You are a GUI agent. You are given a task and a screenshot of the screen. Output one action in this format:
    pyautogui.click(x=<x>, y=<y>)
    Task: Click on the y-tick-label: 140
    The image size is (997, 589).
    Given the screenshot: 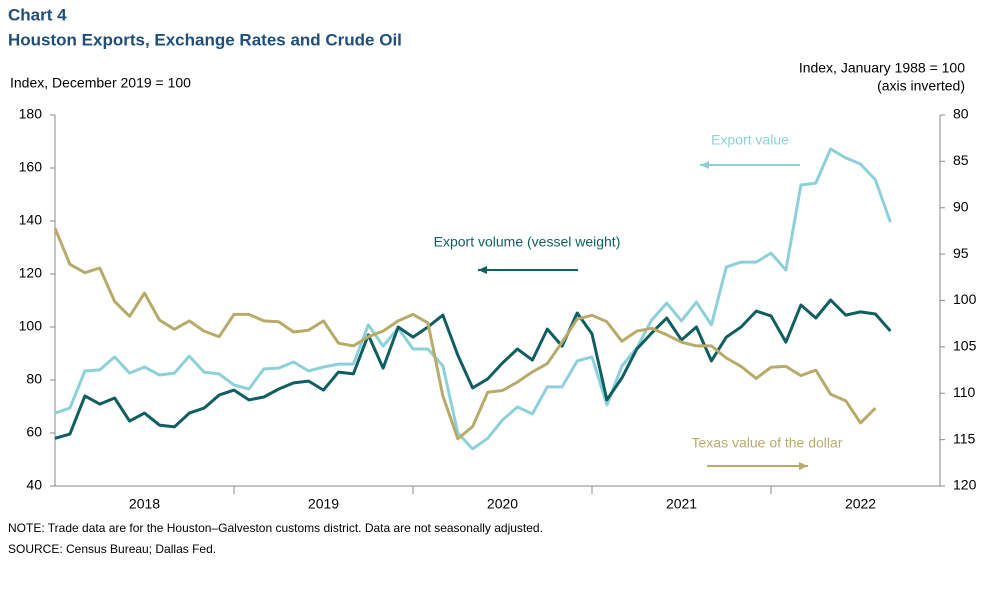 What is the action you would take?
    pyautogui.click(x=31, y=220)
    